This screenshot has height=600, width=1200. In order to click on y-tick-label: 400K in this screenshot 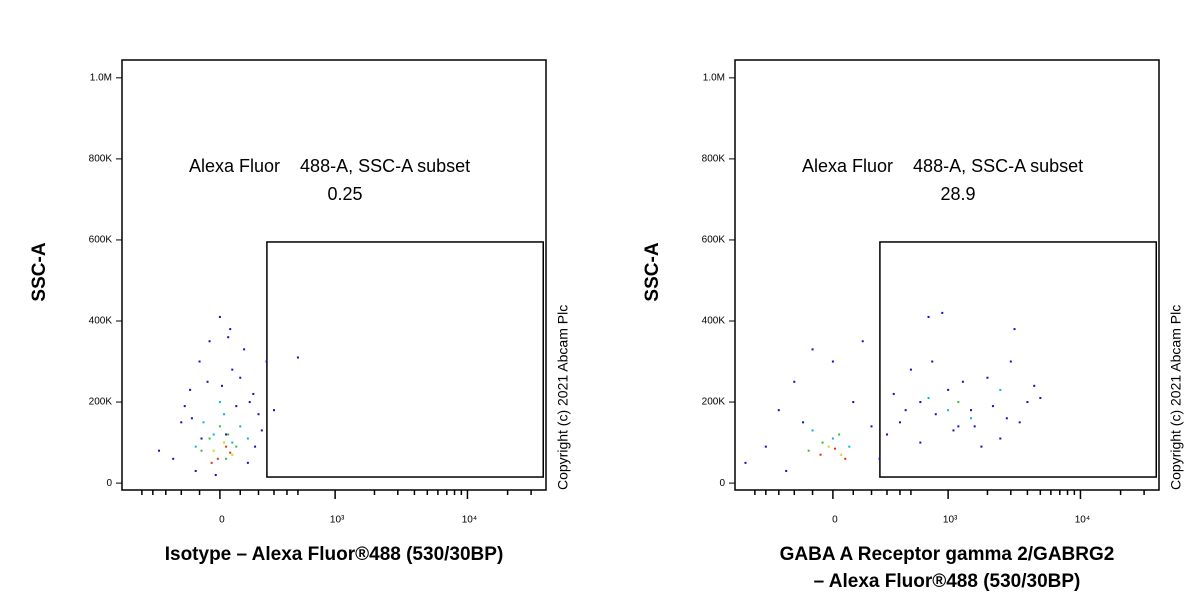, I will do `click(714, 321)`.